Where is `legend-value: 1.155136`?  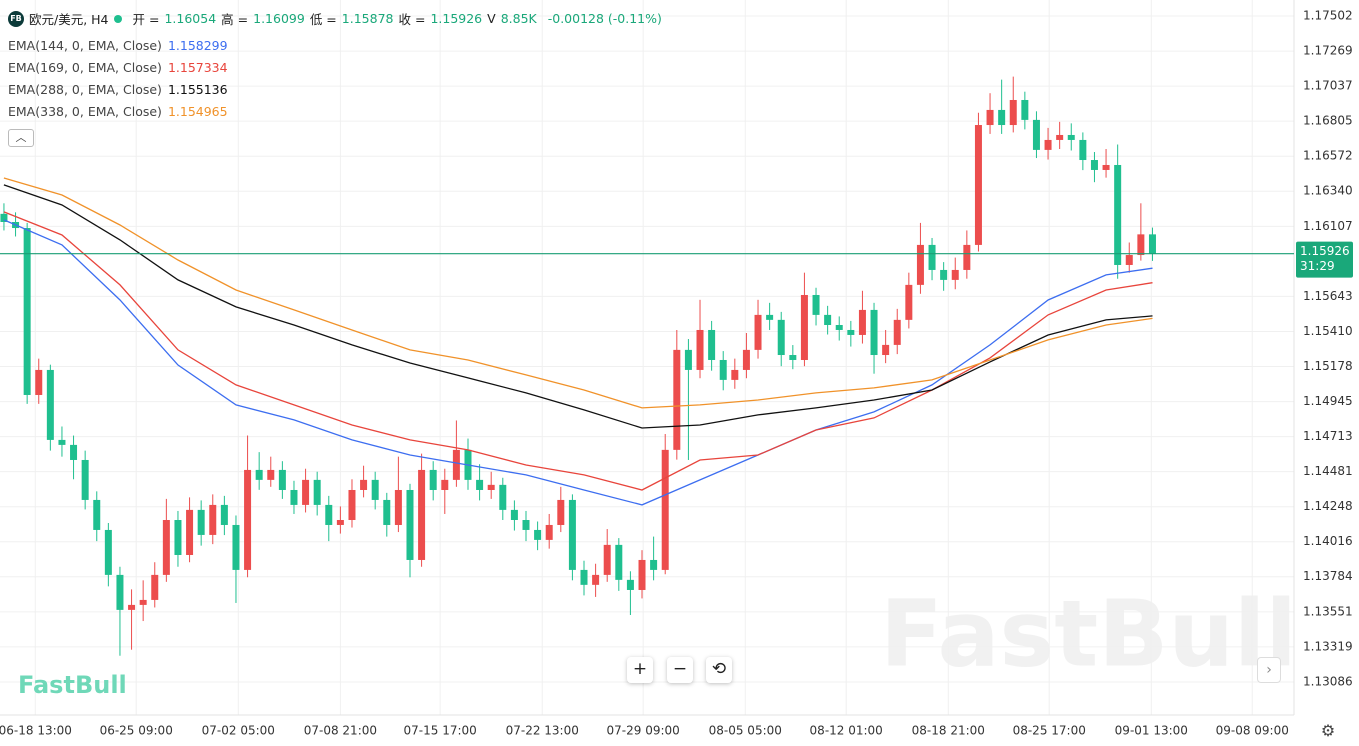
legend-value: 1.155136 is located at coordinates (197, 89).